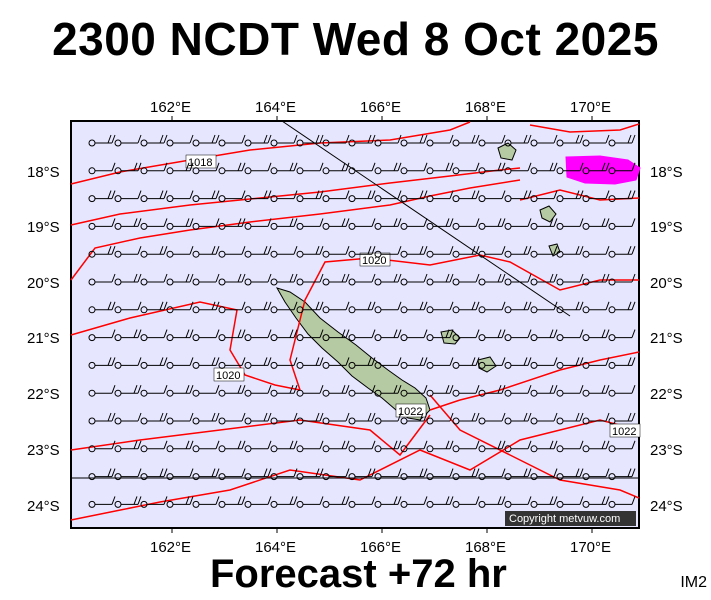 The image size is (711, 600). I want to click on lon-label-170: 170°E, so click(590, 107).